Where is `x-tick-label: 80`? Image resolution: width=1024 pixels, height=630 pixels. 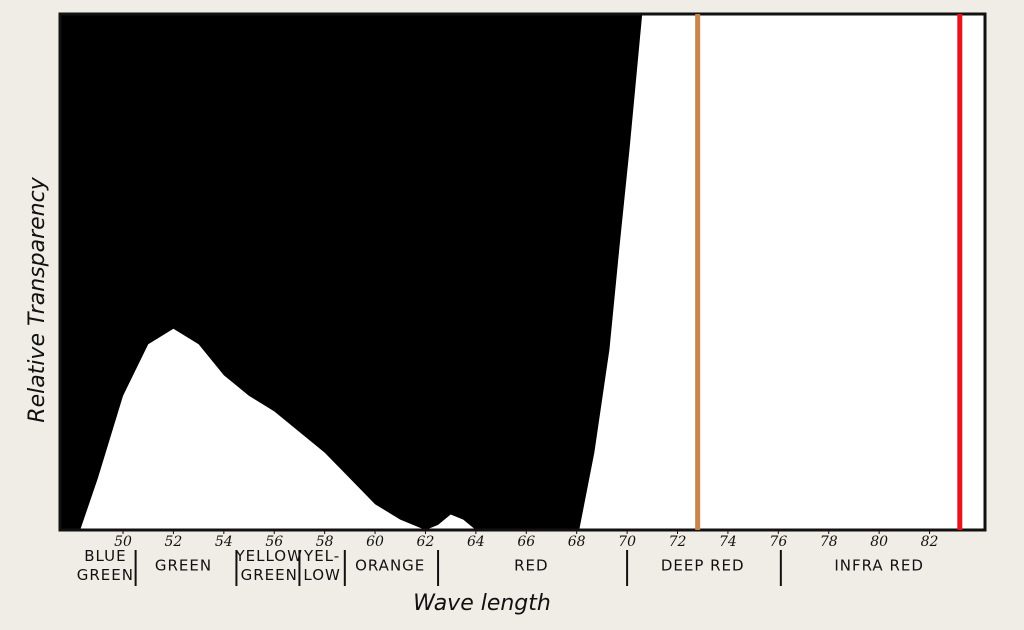
x-tick-label: 80 is located at coordinates (879, 542).